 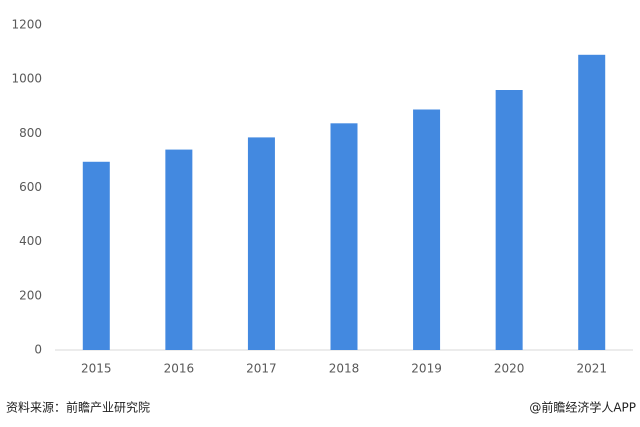 What do you see at coordinates (30, 133) in the screenshot?
I see `y-tick-label: 800` at bounding box center [30, 133].